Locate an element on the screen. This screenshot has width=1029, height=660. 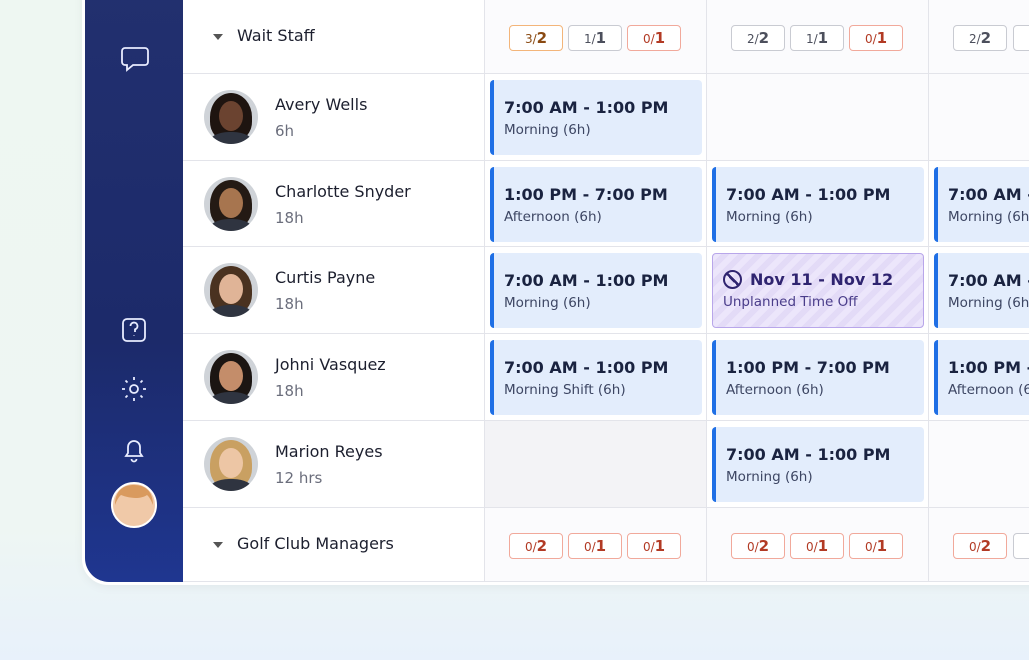
icon-help-mark is located at coordinates (134, 328).